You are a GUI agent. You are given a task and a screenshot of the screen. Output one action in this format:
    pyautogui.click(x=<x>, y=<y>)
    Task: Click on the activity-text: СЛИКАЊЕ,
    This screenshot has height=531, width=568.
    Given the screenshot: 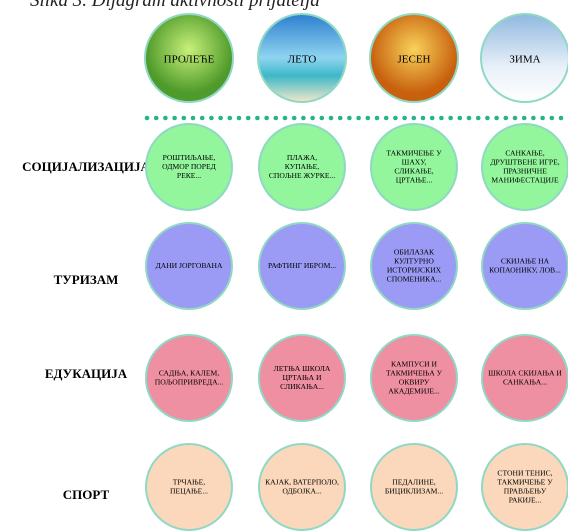 What is the action you would take?
    pyautogui.click(x=413, y=170)
    